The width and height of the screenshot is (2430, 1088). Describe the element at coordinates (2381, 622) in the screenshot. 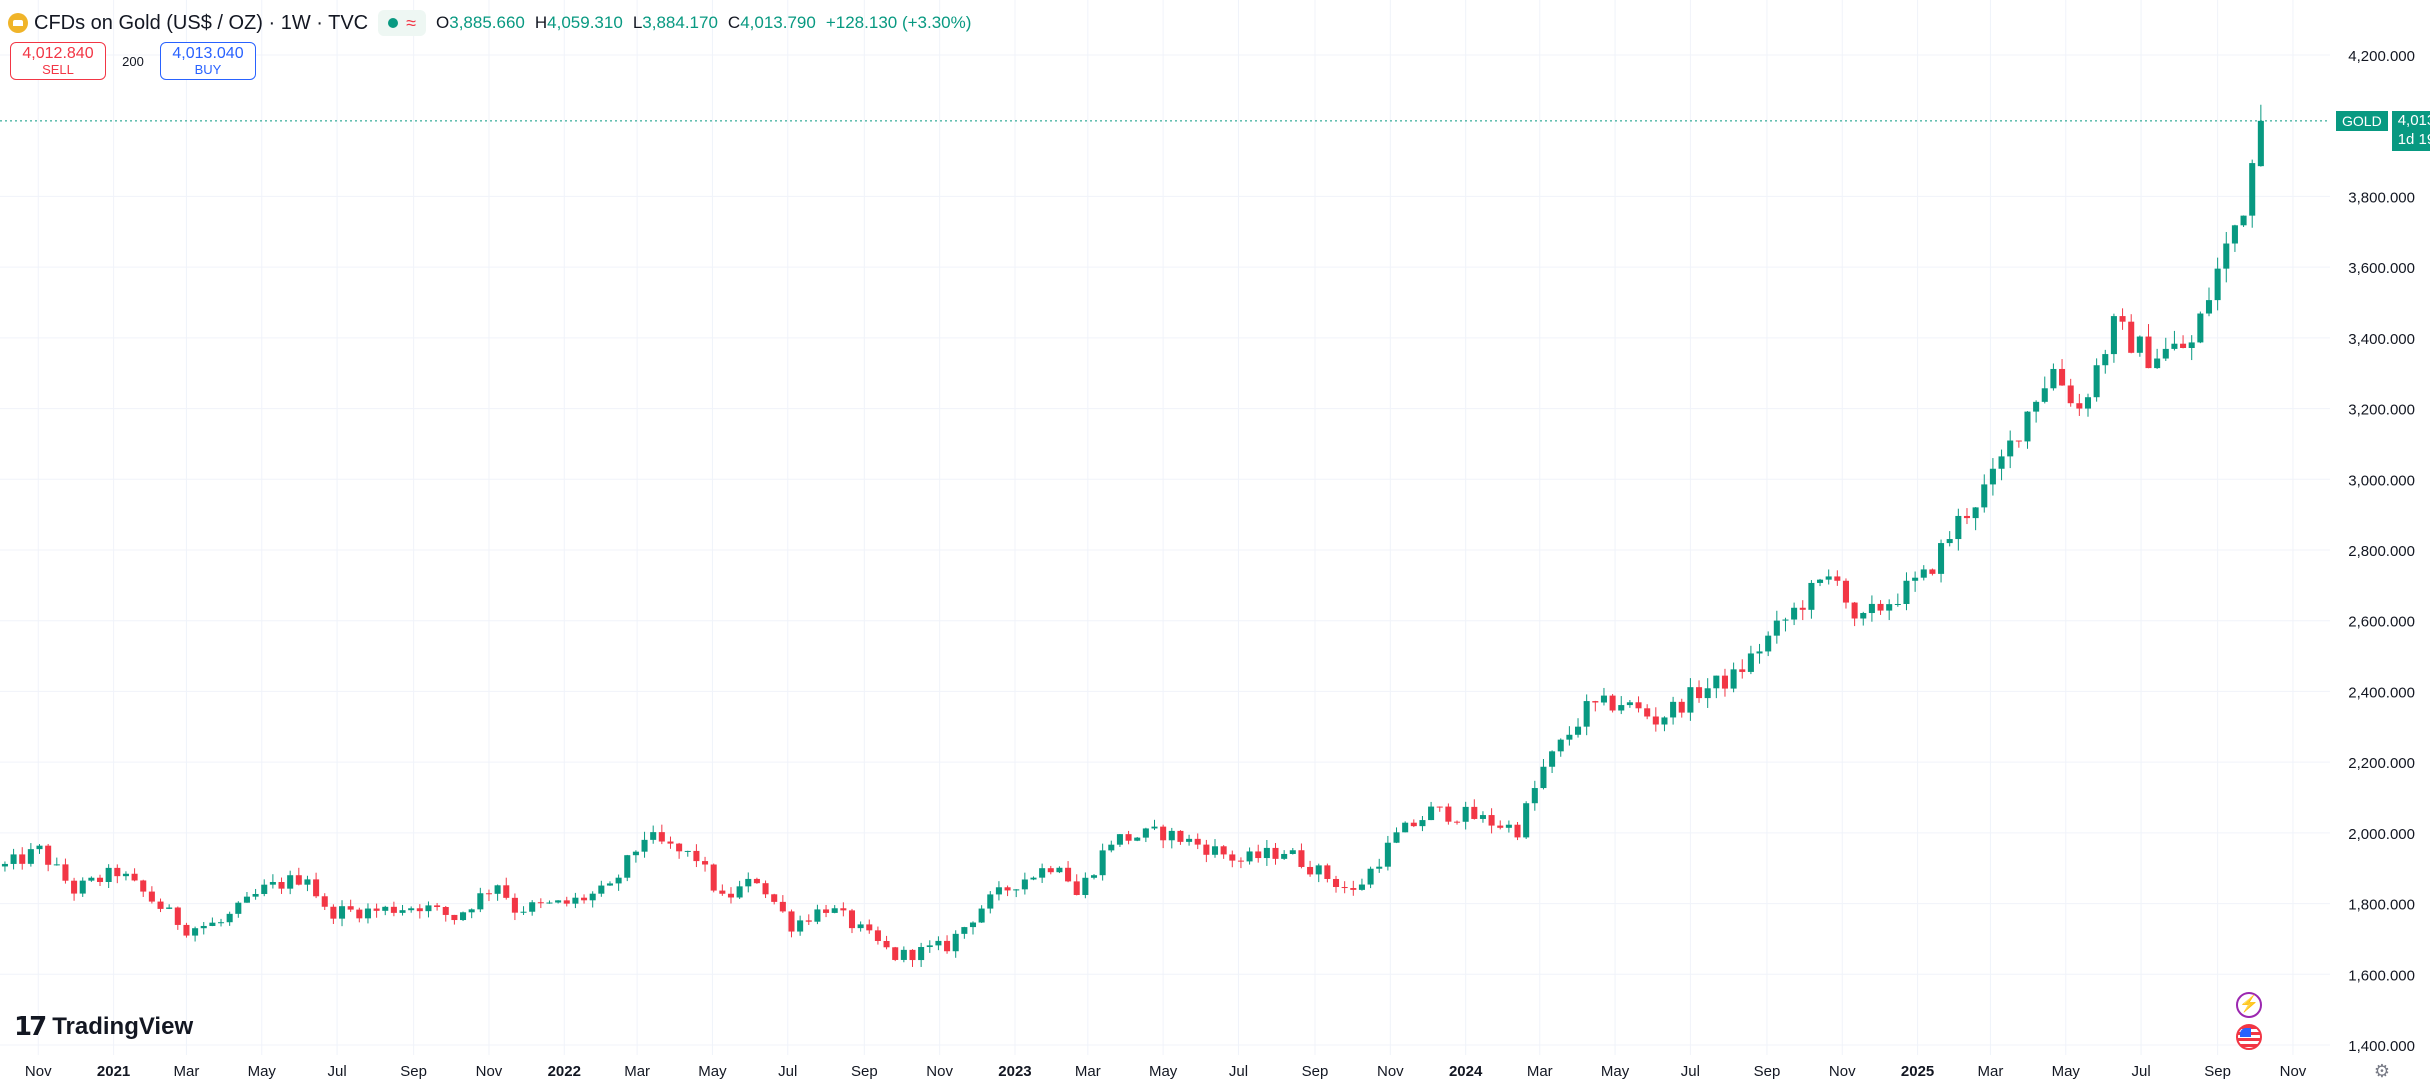

I see `y-tick-label: 2,600.000` at that location.